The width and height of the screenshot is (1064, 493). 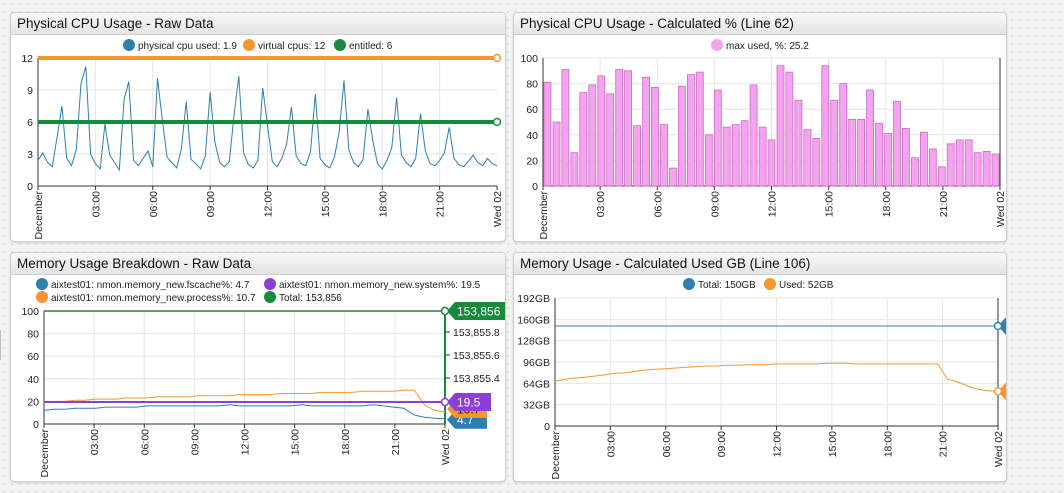 What do you see at coordinates (536, 363) in the screenshot?
I see `y-tick-label: 96GB` at bounding box center [536, 363].